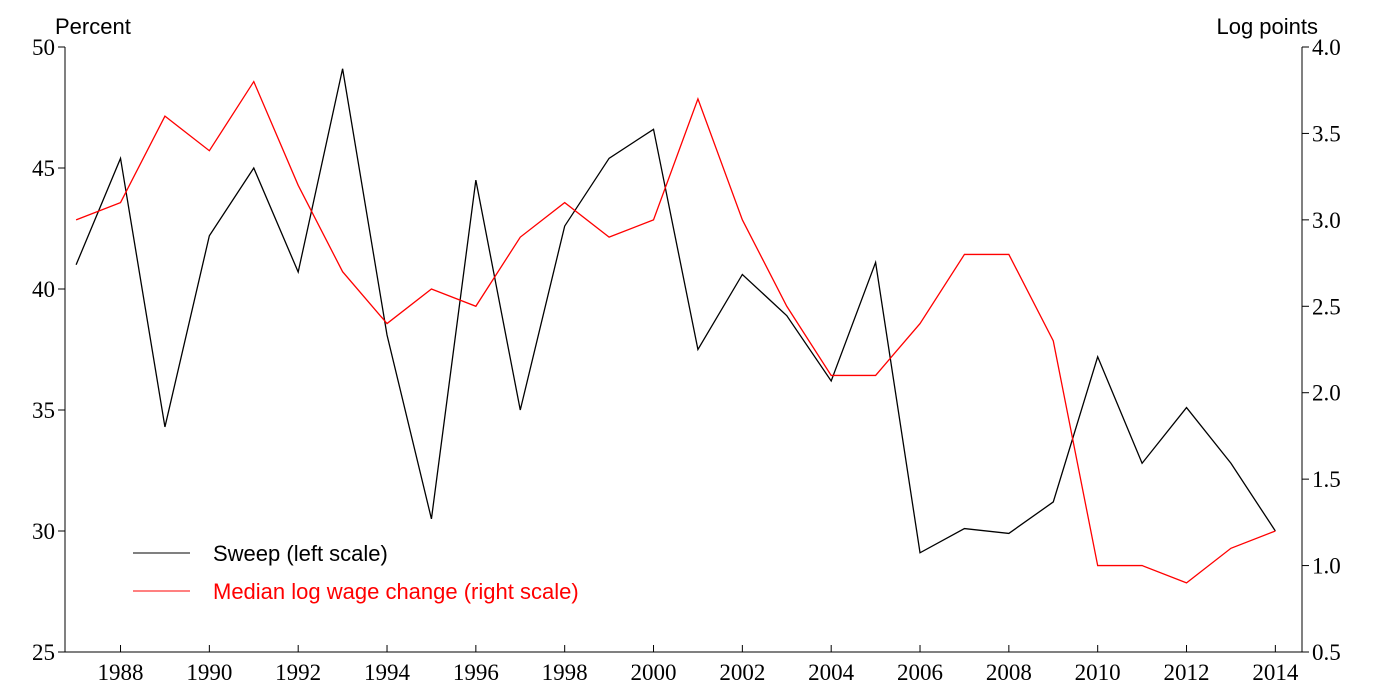  Describe the element at coordinates (396, 591) in the screenshot. I see `legend-label: Median log wage change (right scale)` at that location.